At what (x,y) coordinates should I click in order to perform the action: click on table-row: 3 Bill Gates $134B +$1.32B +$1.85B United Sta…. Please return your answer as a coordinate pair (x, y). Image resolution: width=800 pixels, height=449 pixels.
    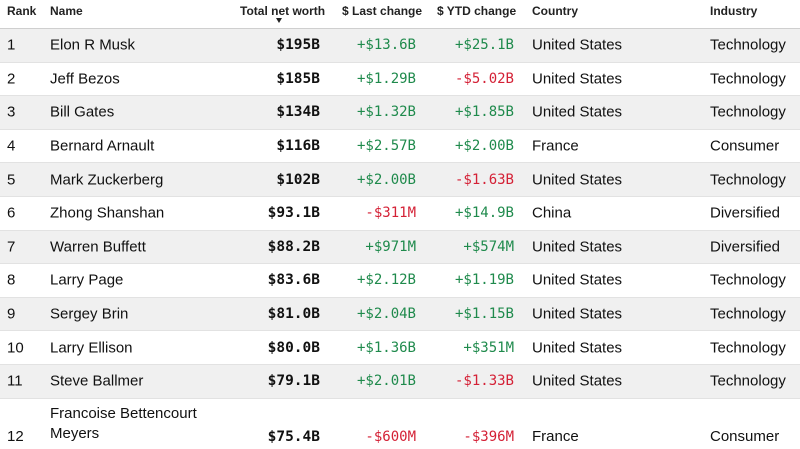
    Looking at the image, I should click on (400, 113).